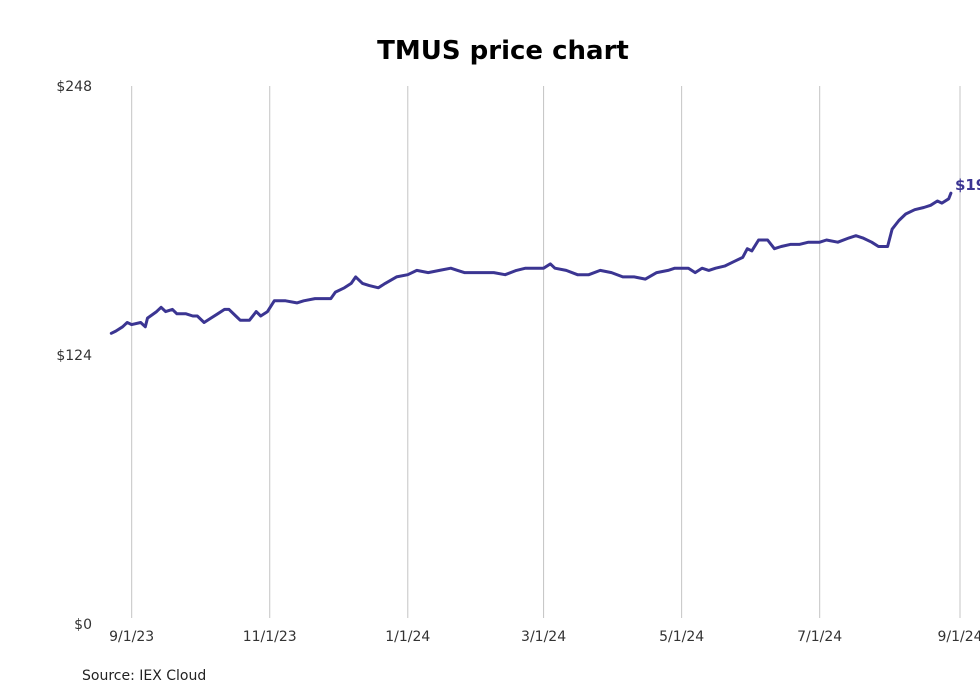  What do you see at coordinates (967, 185) in the screenshot?
I see `last-price-label: $198.58` at bounding box center [967, 185].